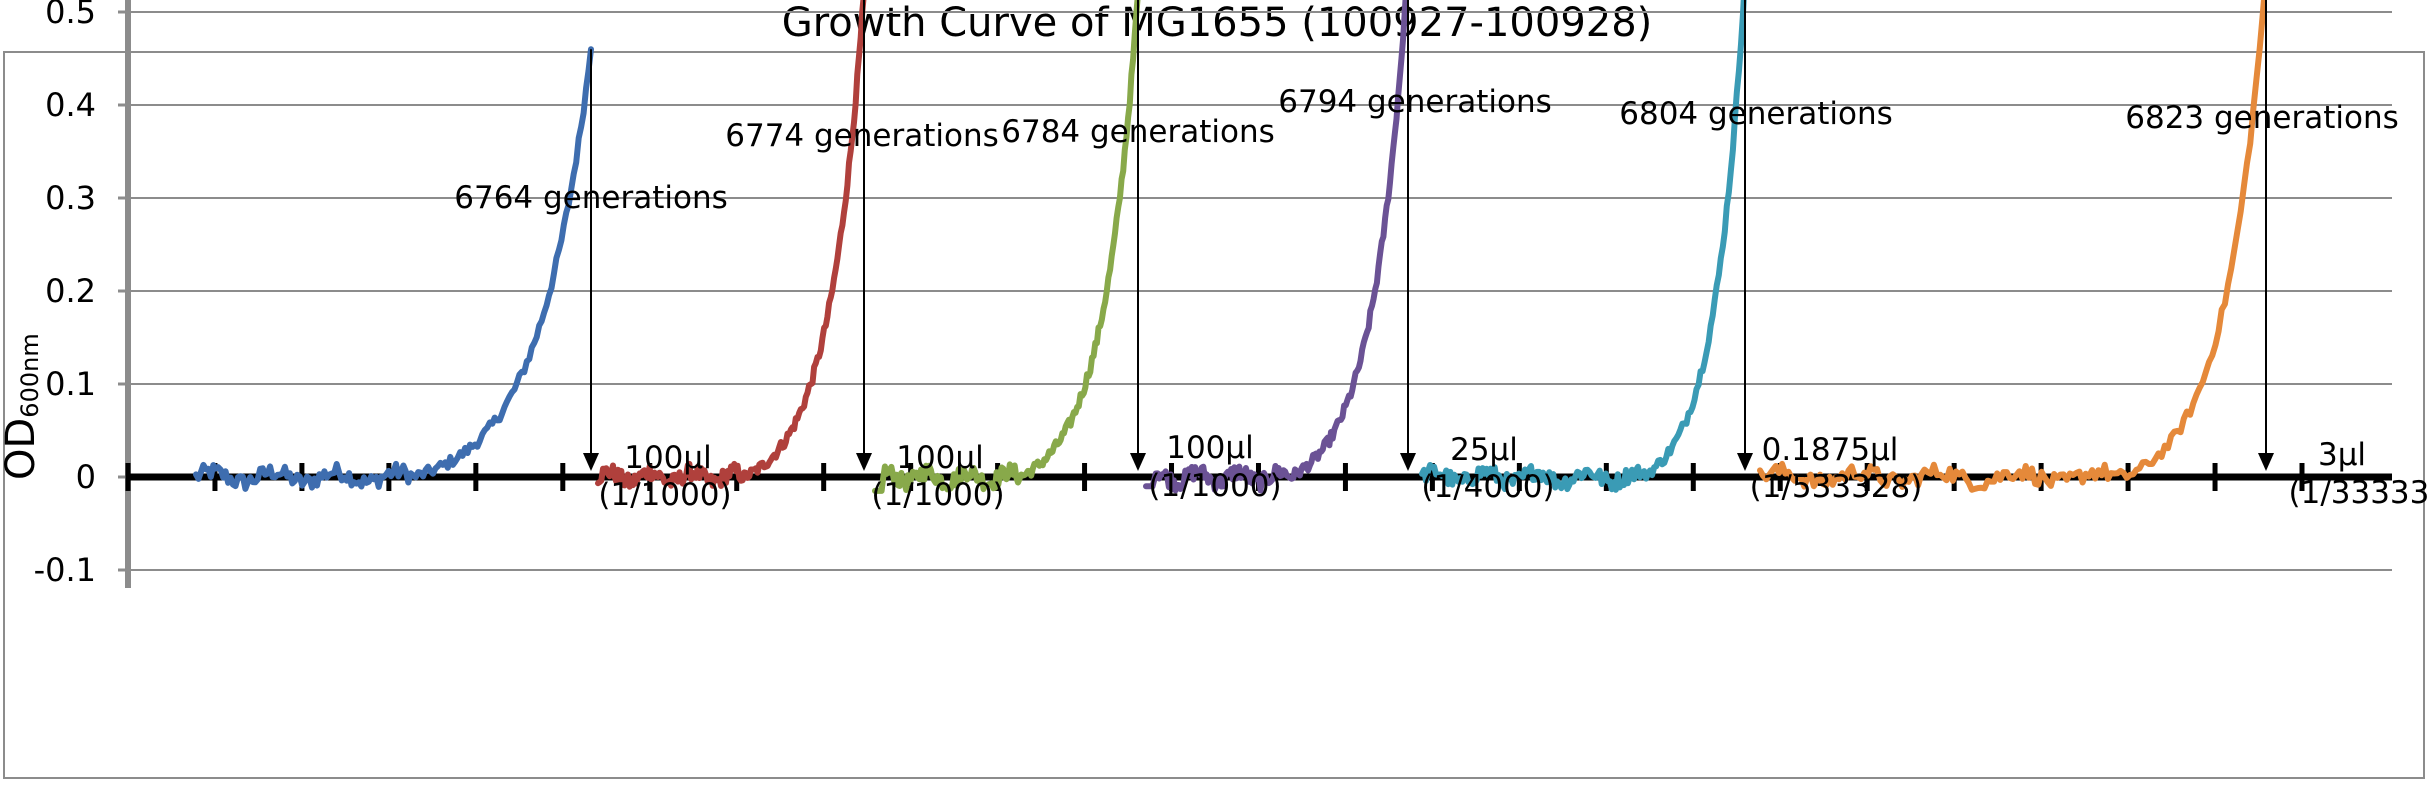  Describe the element at coordinates (70, 291) in the screenshot. I see `y-tick-label: 0.2` at that location.